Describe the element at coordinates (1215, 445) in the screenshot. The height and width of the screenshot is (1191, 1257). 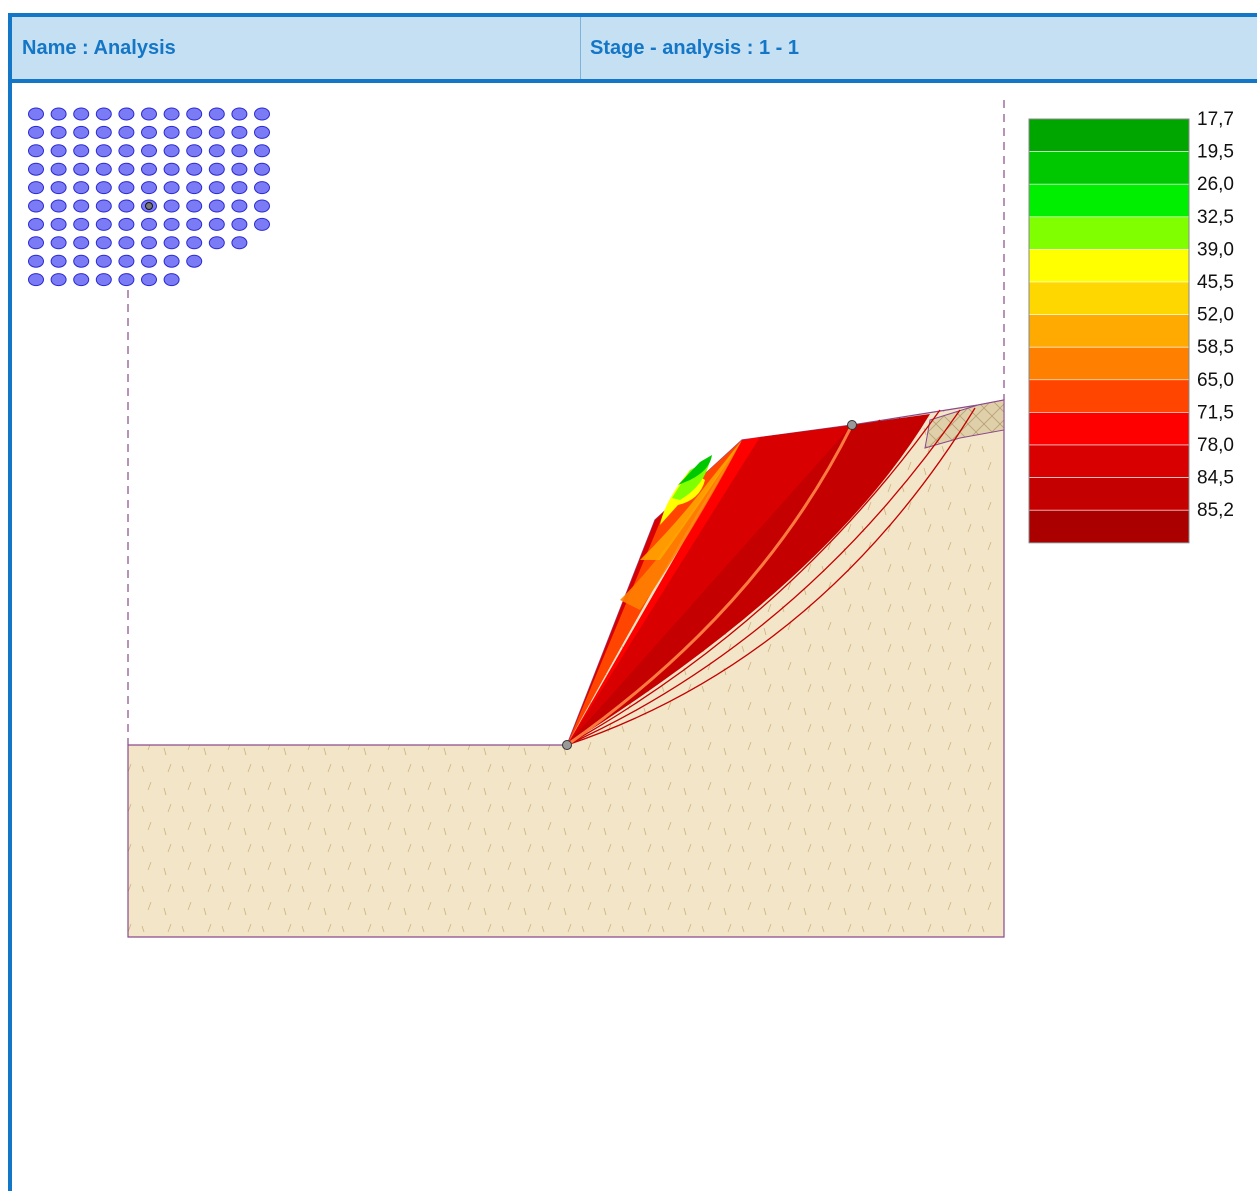
I see `legend-value-label: 78,0` at that location.